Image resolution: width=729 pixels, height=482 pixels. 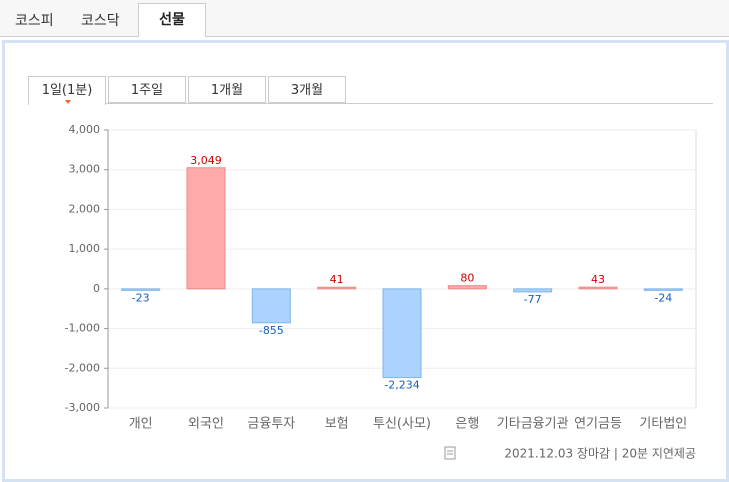 I want to click on value-label: 43, so click(x=598, y=279).